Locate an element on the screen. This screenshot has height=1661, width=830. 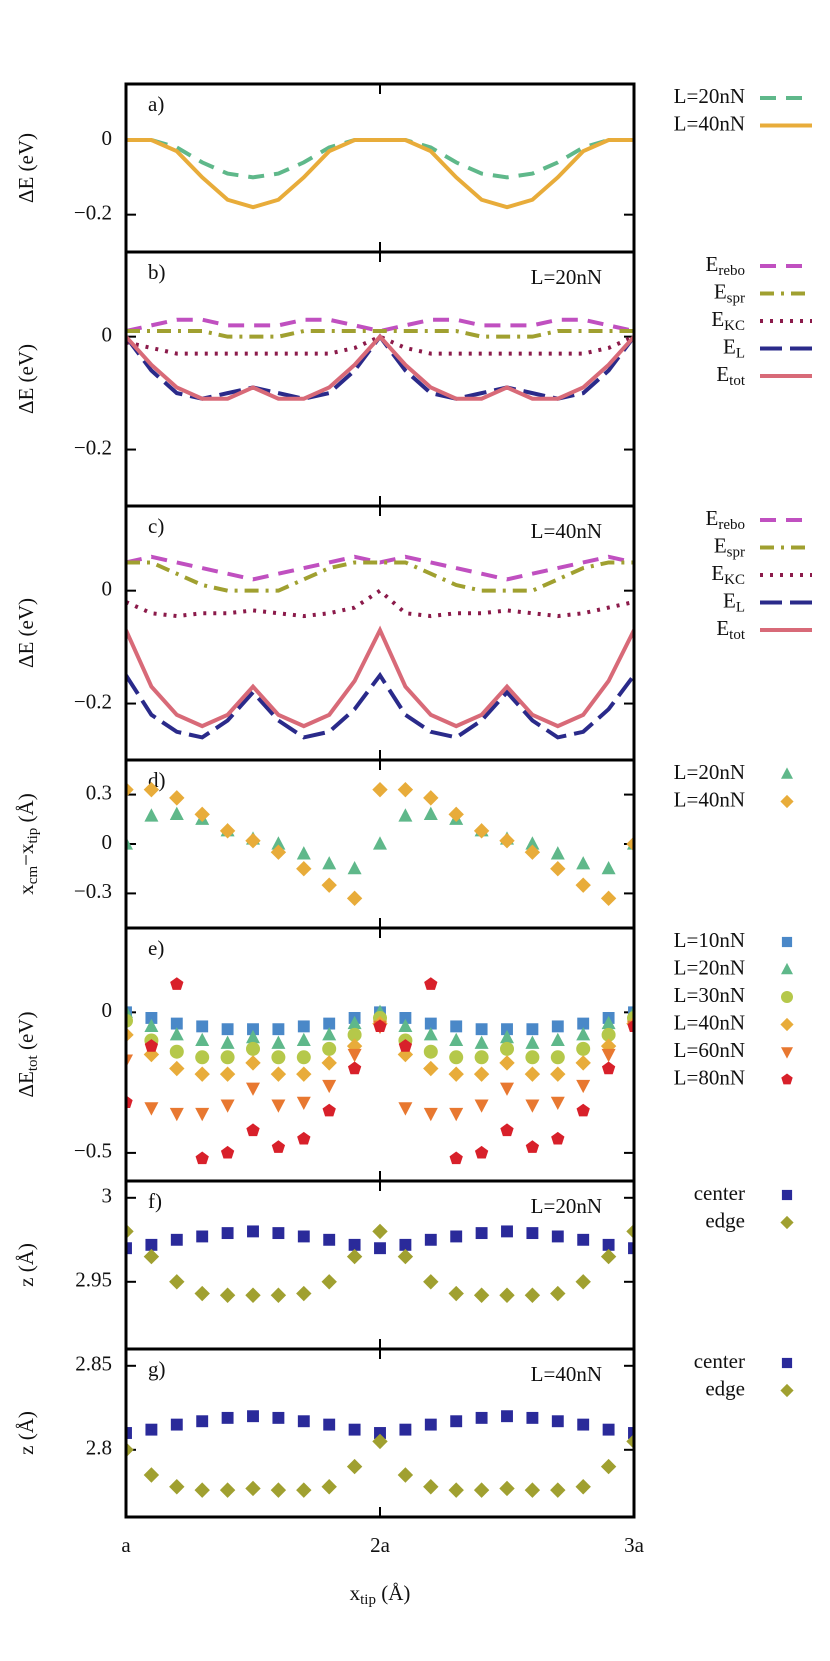
panel-label: e) is located at coordinates (156, 948).